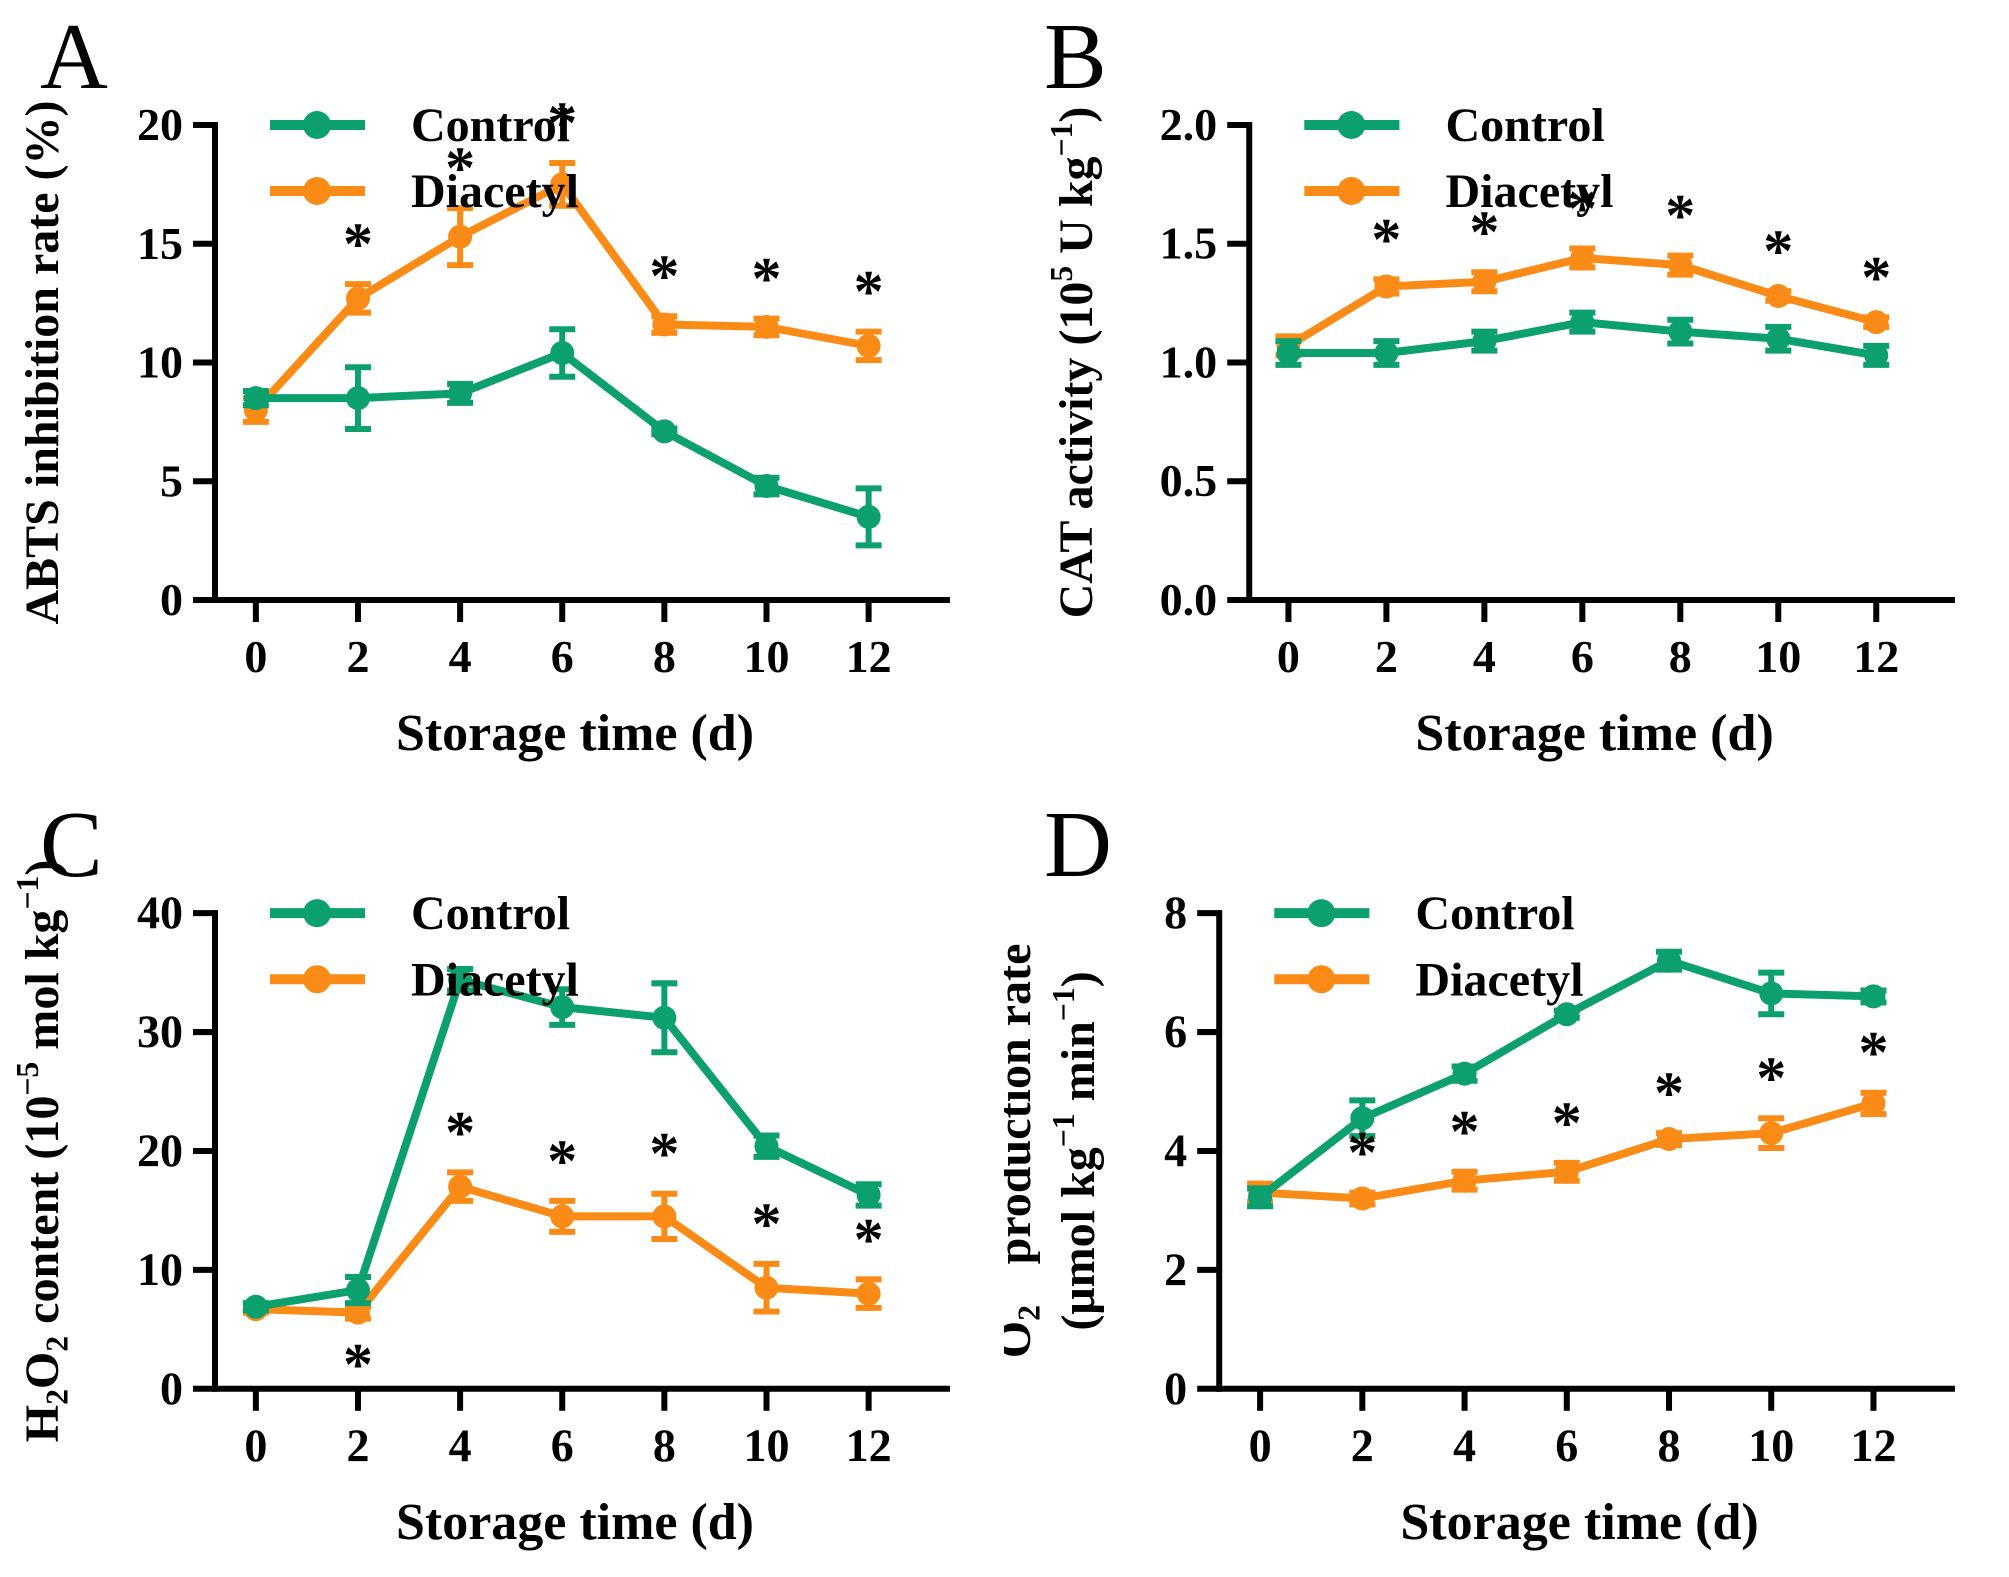  I want to click on y-tick-label: 0.0, so click(1189, 599).